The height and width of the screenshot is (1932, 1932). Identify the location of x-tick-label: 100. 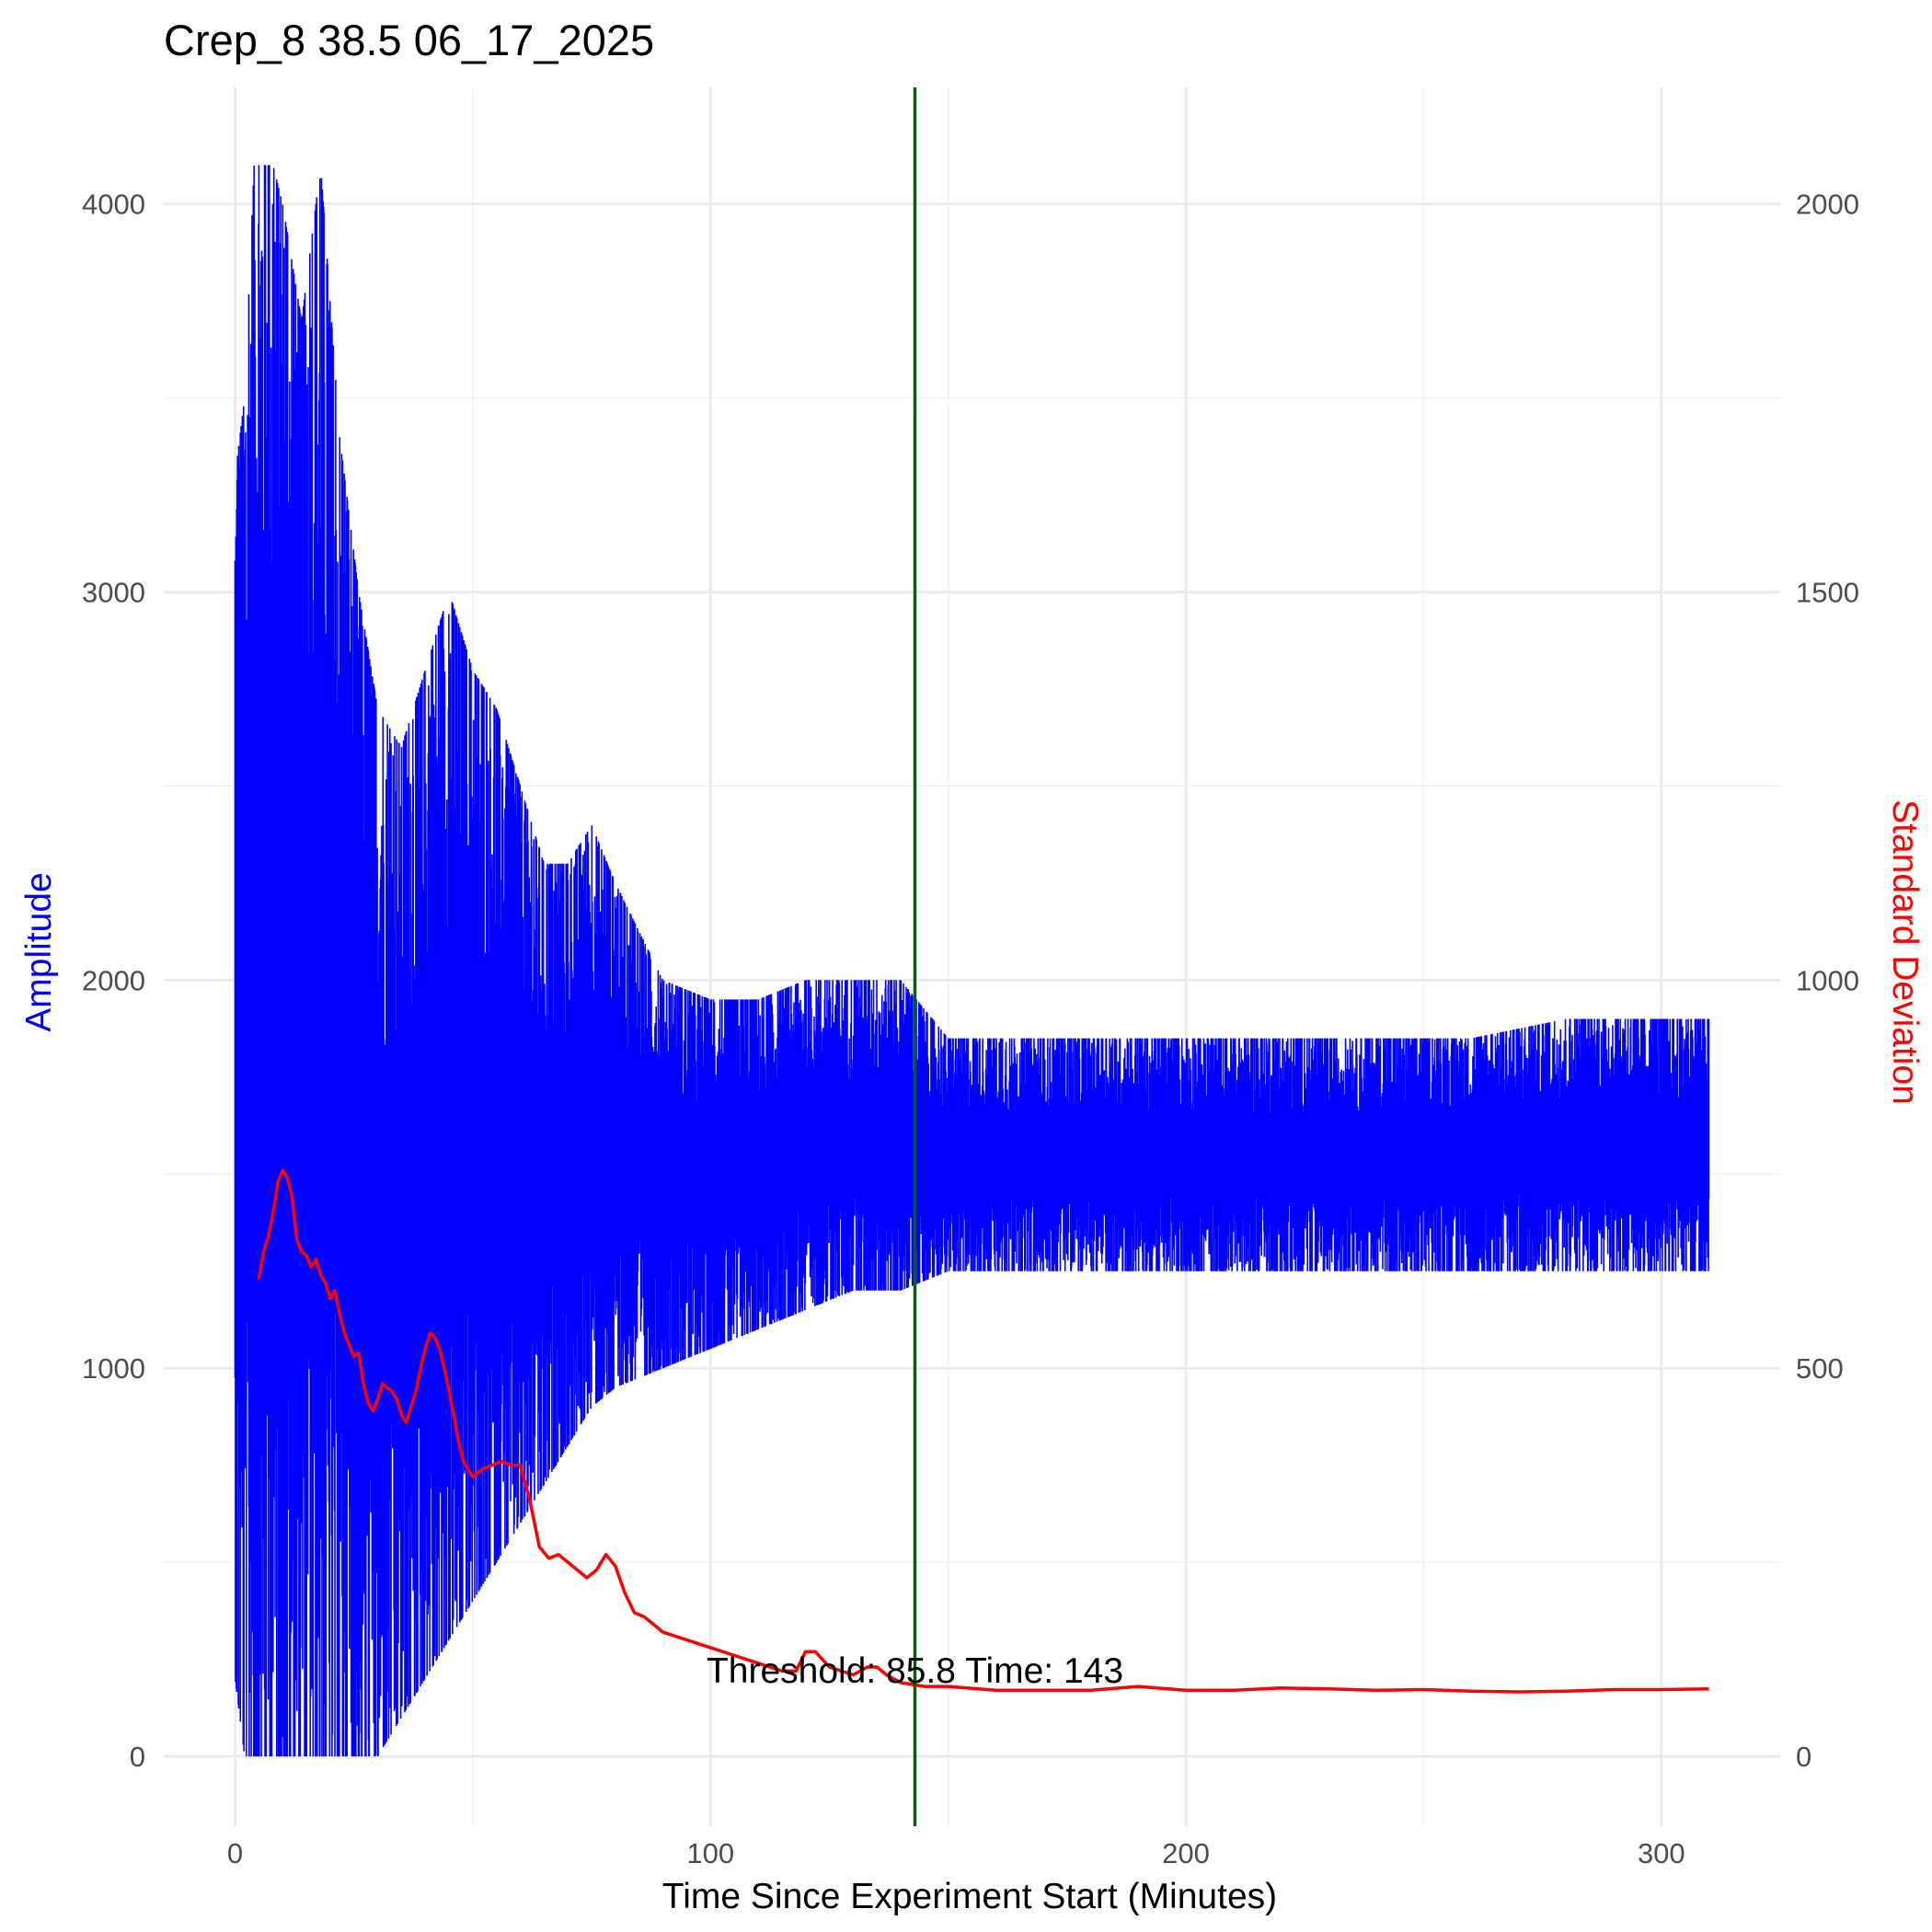
(710, 1853).